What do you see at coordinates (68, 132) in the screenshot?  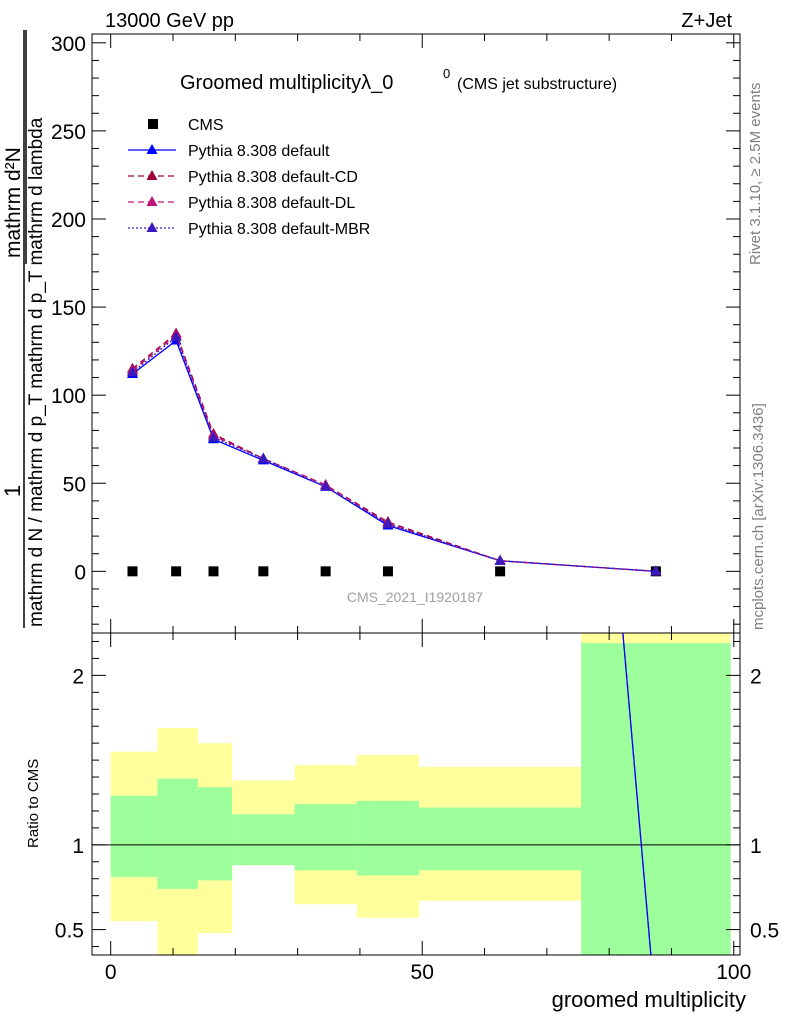 I see `y-tick-label: 250` at bounding box center [68, 132].